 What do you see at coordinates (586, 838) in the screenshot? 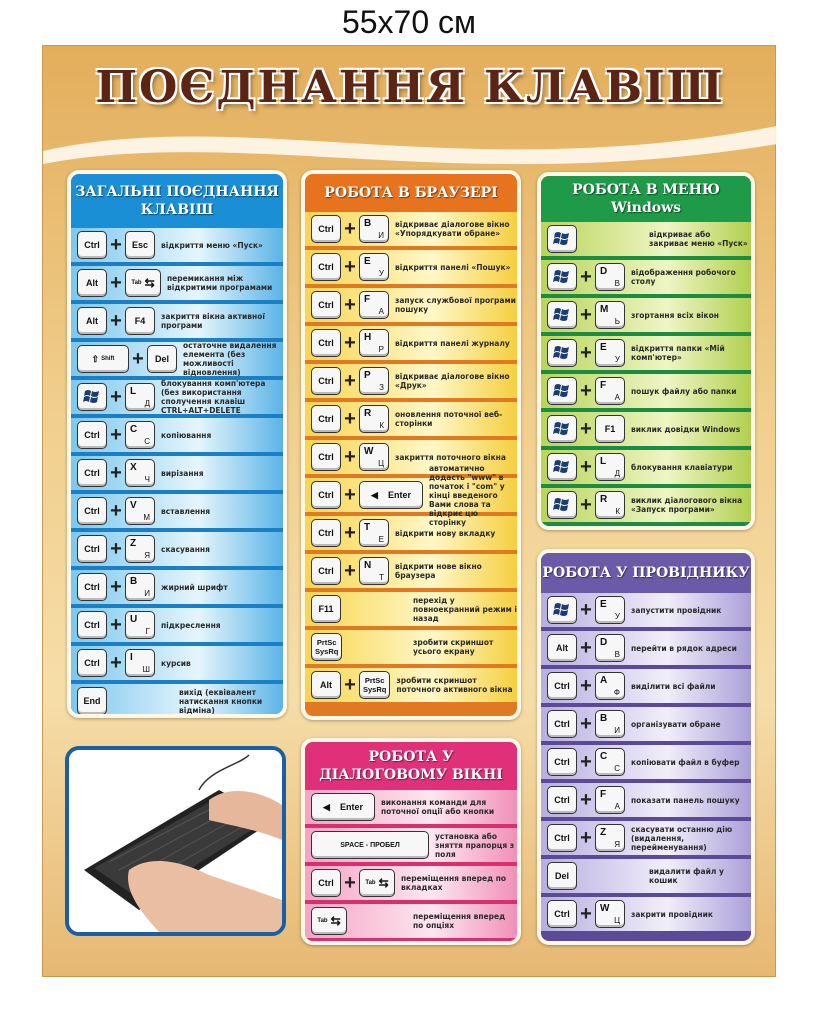
I see `key-combo: Ctrl + Z Я` at bounding box center [586, 838].